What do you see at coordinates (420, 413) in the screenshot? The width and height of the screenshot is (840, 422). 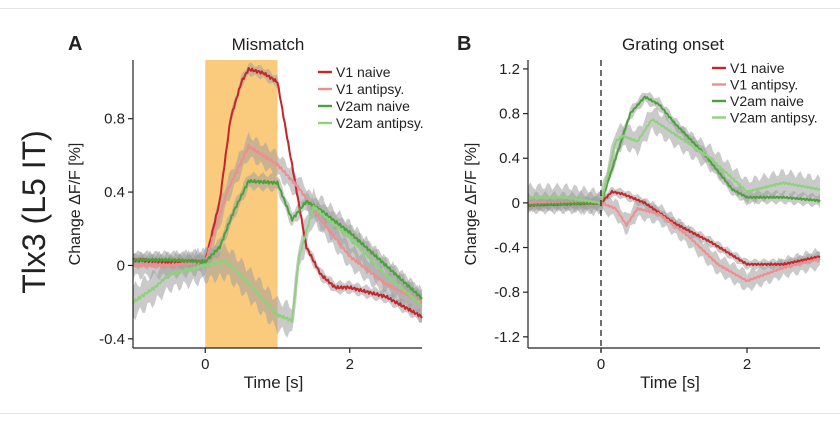 I see `bottom-divider` at bounding box center [420, 413].